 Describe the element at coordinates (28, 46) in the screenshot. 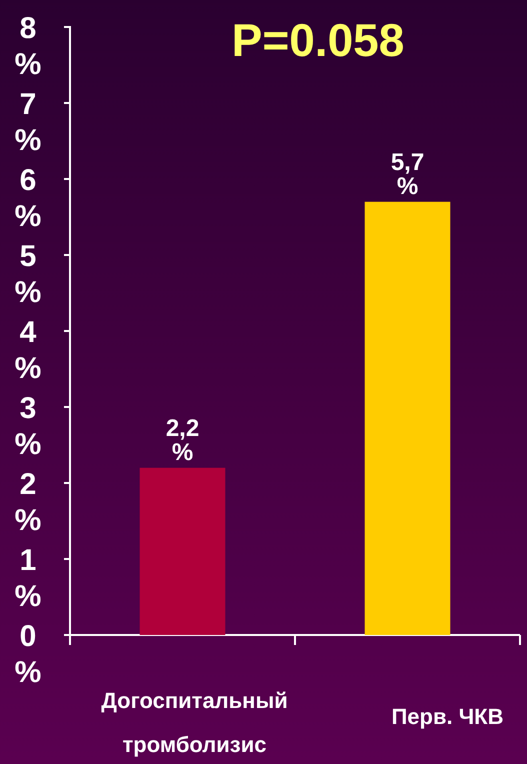

I see `y-tick-label: 8 %` at that location.